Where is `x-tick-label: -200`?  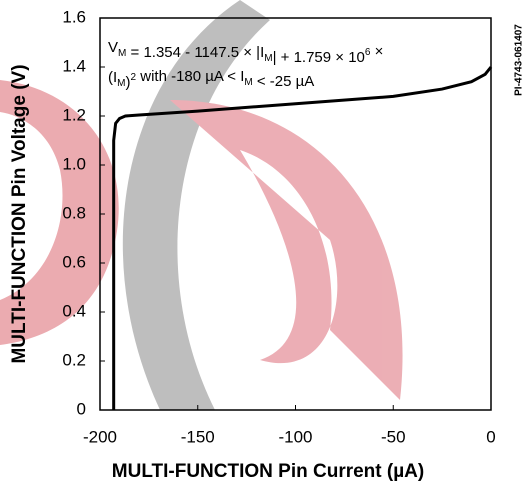 x-tick-label: -200 is located at coordinates (100, 436).